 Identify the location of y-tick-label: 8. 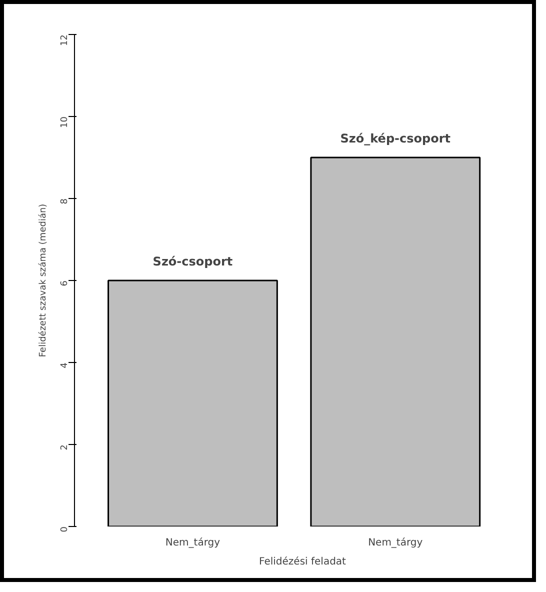
(65, 201).